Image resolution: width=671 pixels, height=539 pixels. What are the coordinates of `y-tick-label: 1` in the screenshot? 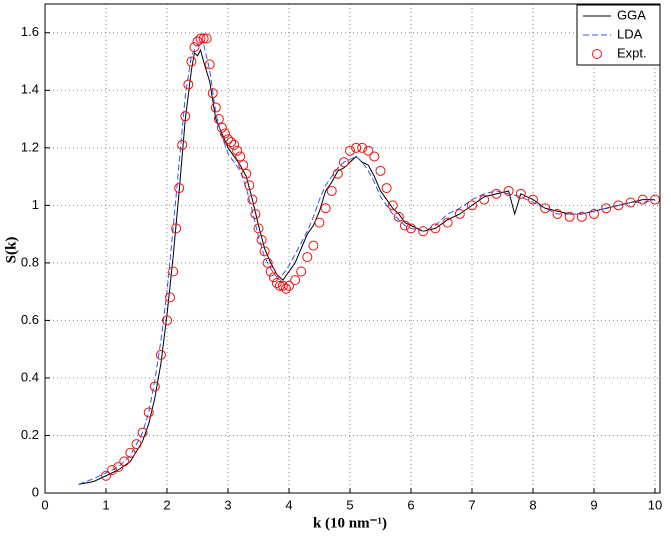 It's located at (35, 204).